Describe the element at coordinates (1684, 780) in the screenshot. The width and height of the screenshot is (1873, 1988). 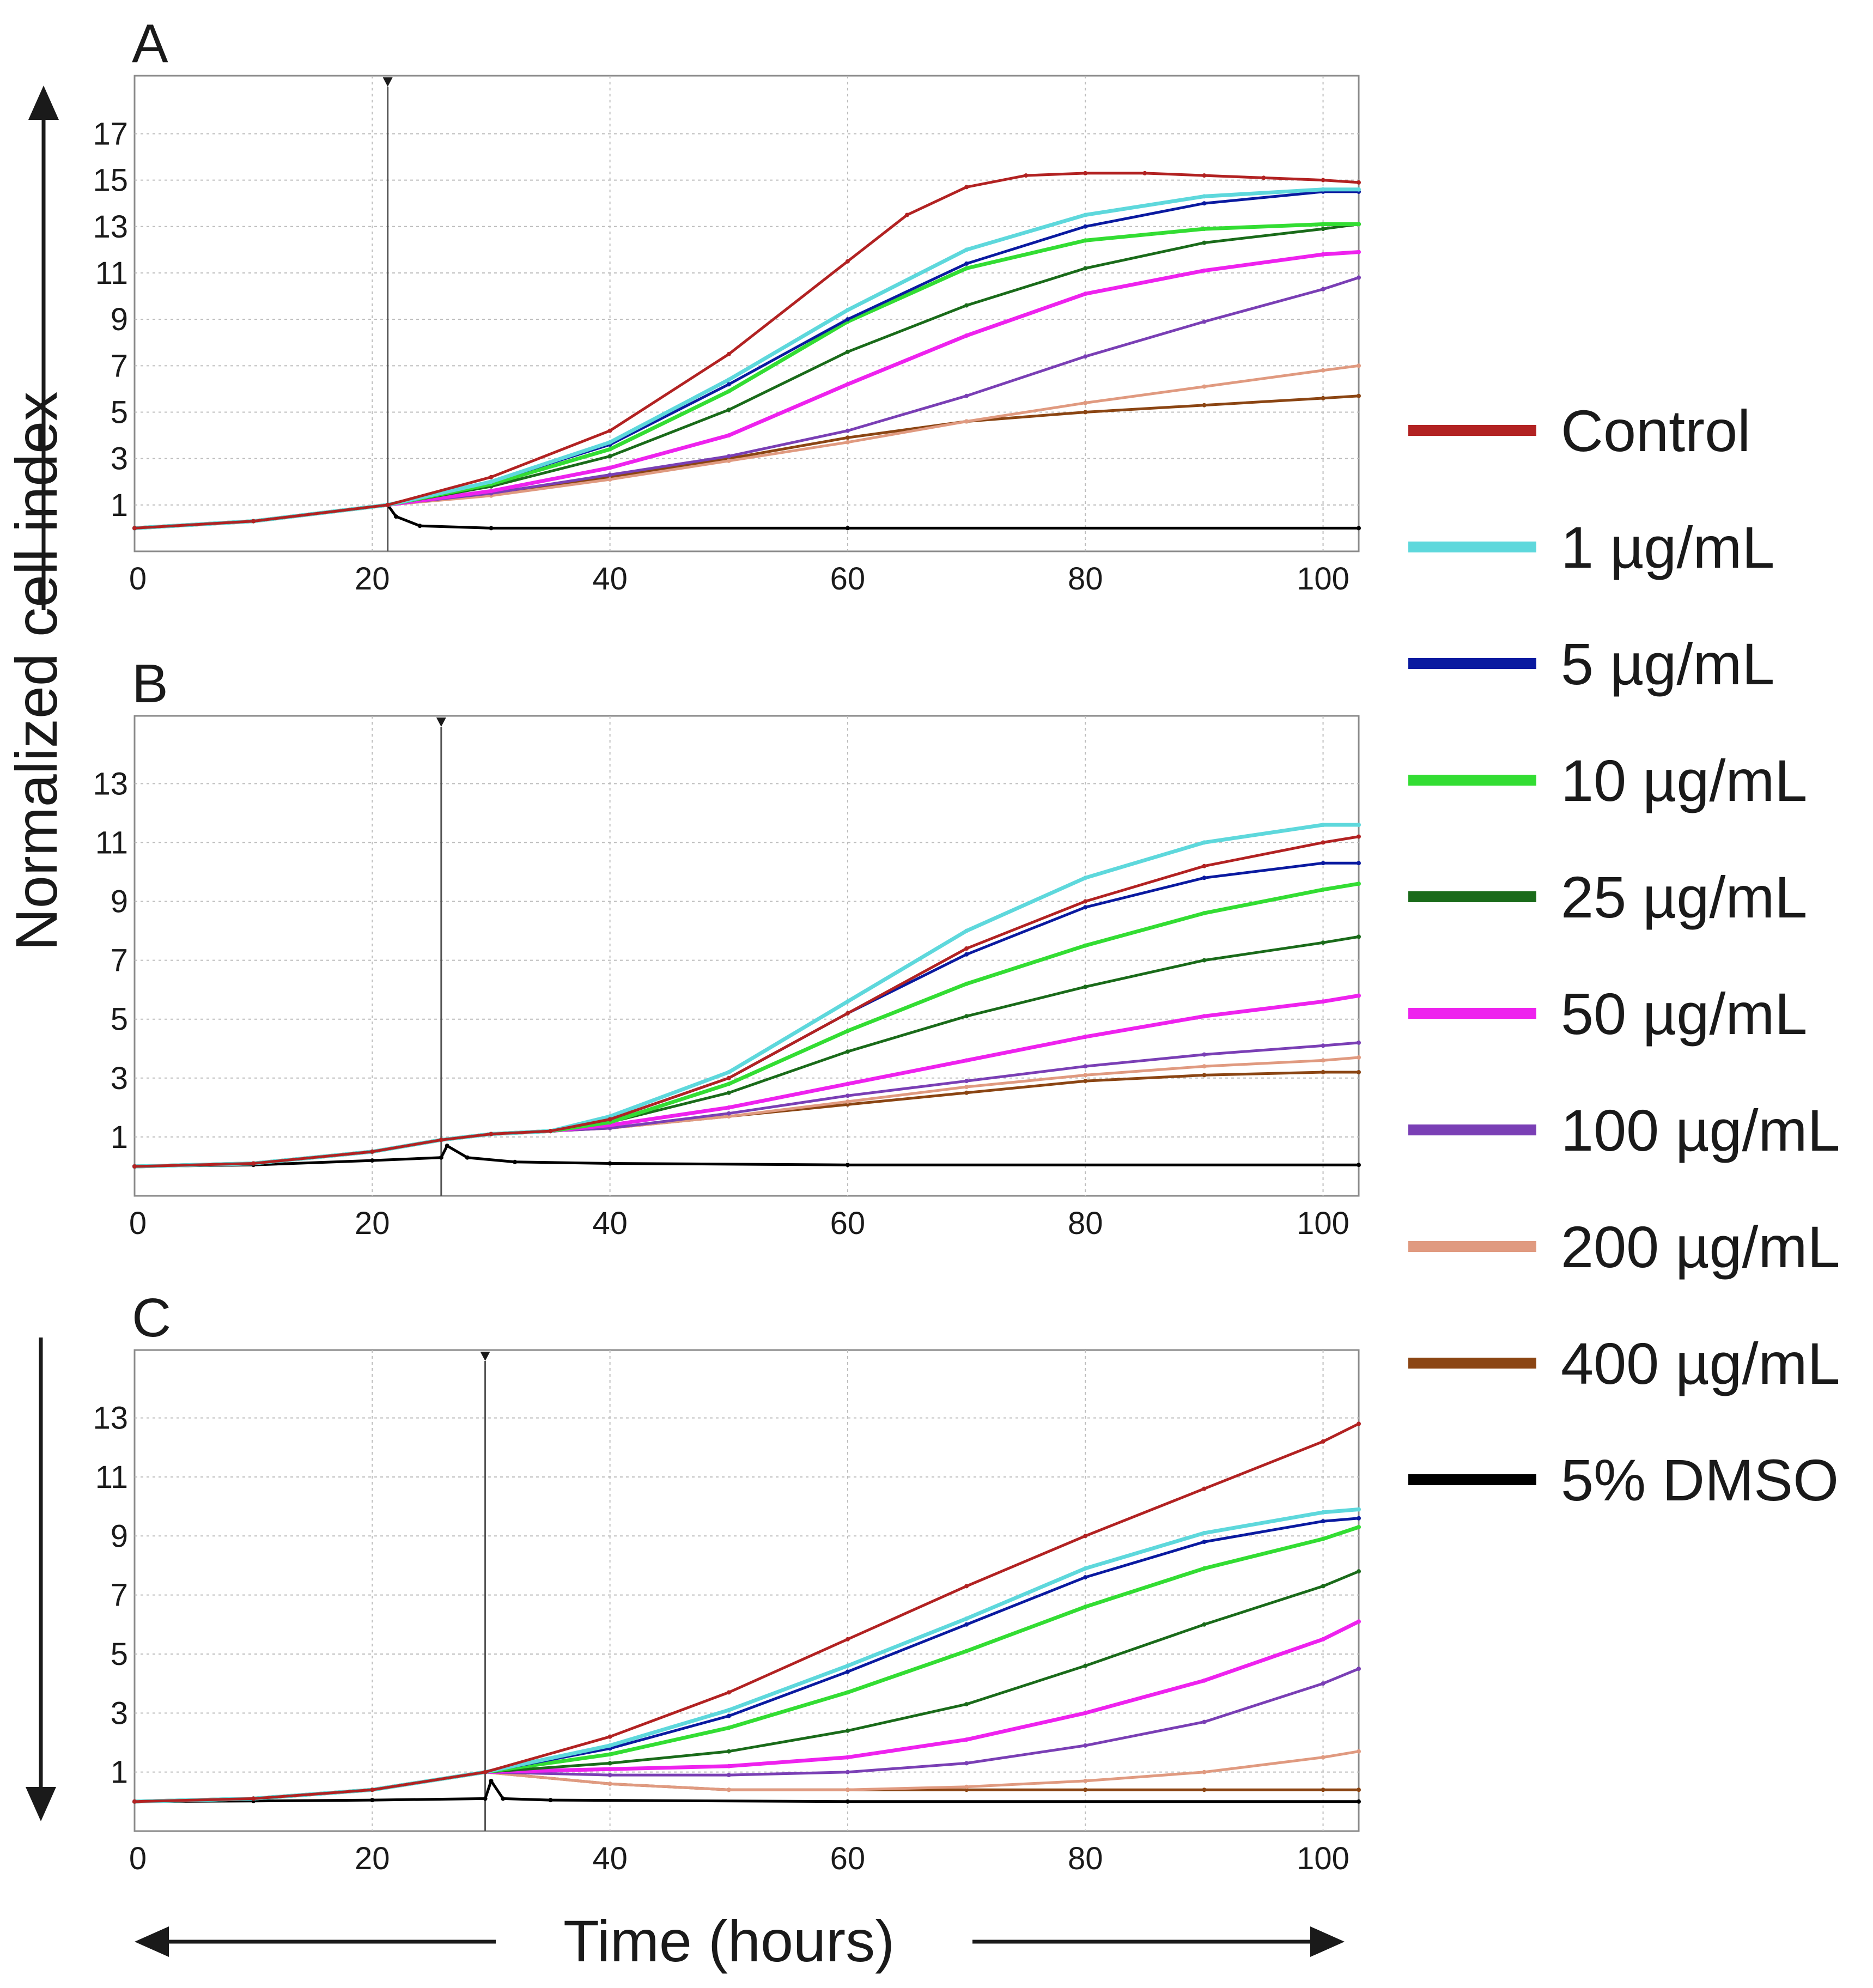
I see `legend-label-c10: 10 µg/mL` at that location.